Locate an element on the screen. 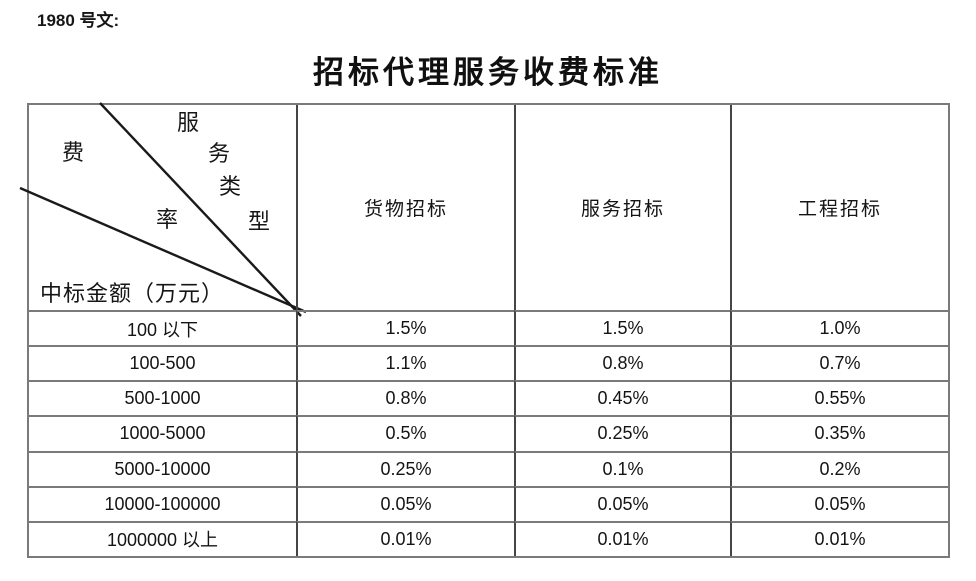 The height and width of the screenshot is (581, 976). rate-cell: 0.55% is located at coordinates (839, 398).